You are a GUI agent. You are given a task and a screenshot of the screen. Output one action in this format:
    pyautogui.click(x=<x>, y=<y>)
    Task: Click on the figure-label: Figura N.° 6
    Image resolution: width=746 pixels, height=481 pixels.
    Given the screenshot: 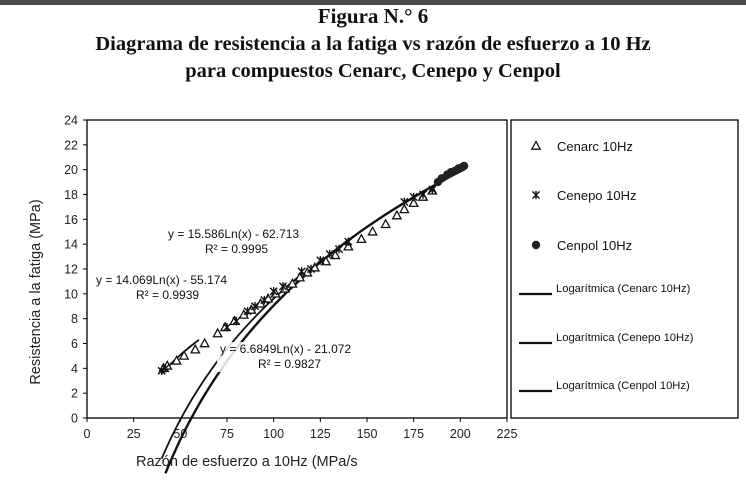 What is the action you would take?
    pyautogui.click(x=373, y=16)
    